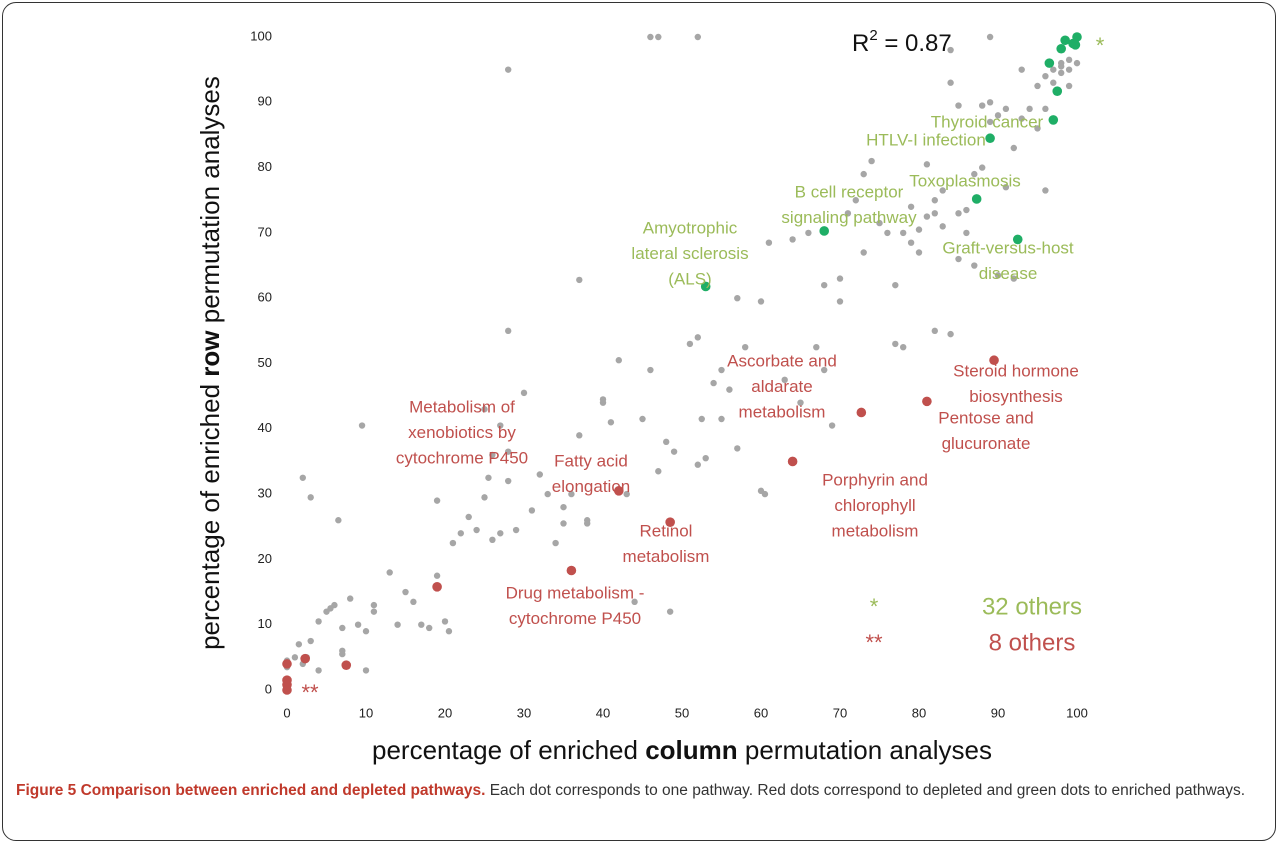  I want to click on x-tick-label: 10, so click(366, 712).